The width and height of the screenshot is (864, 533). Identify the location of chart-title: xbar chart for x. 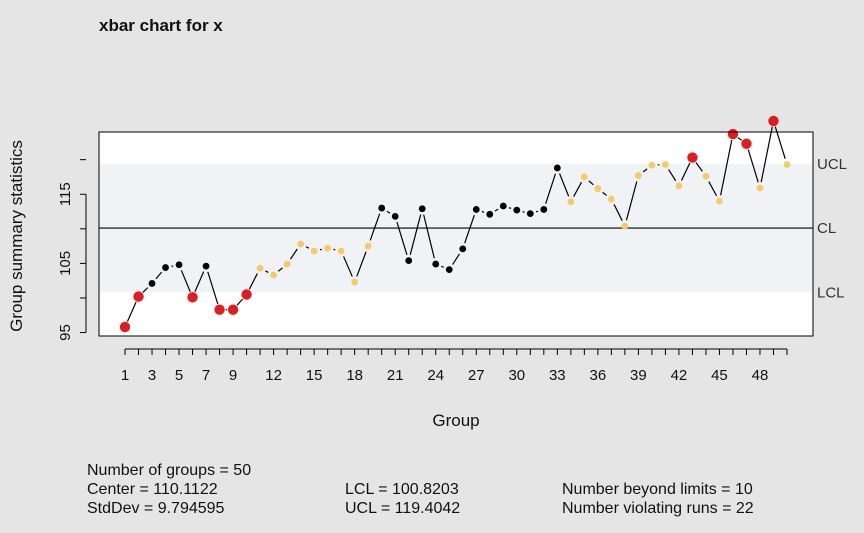
(161, 25).